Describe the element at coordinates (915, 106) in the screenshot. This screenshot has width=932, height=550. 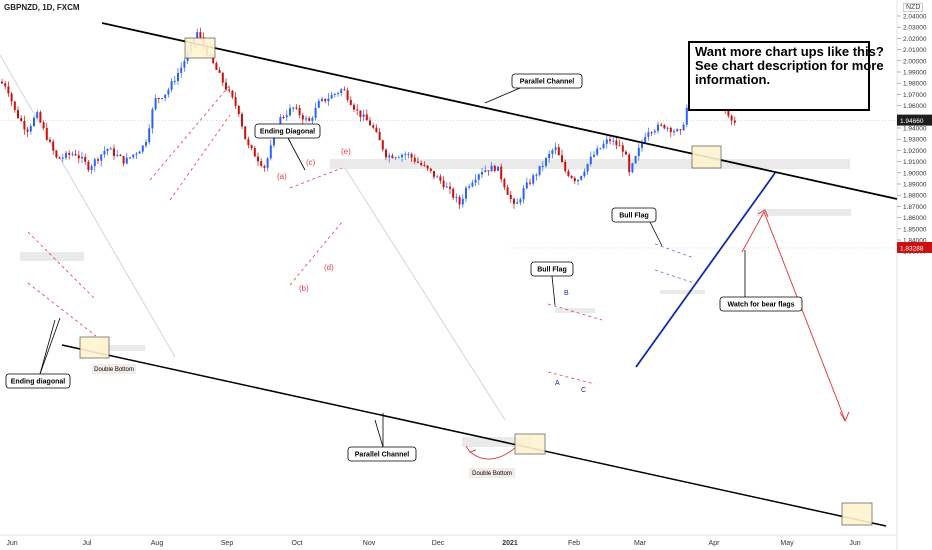
I see `y-tick-label: 1.96000` at that location.